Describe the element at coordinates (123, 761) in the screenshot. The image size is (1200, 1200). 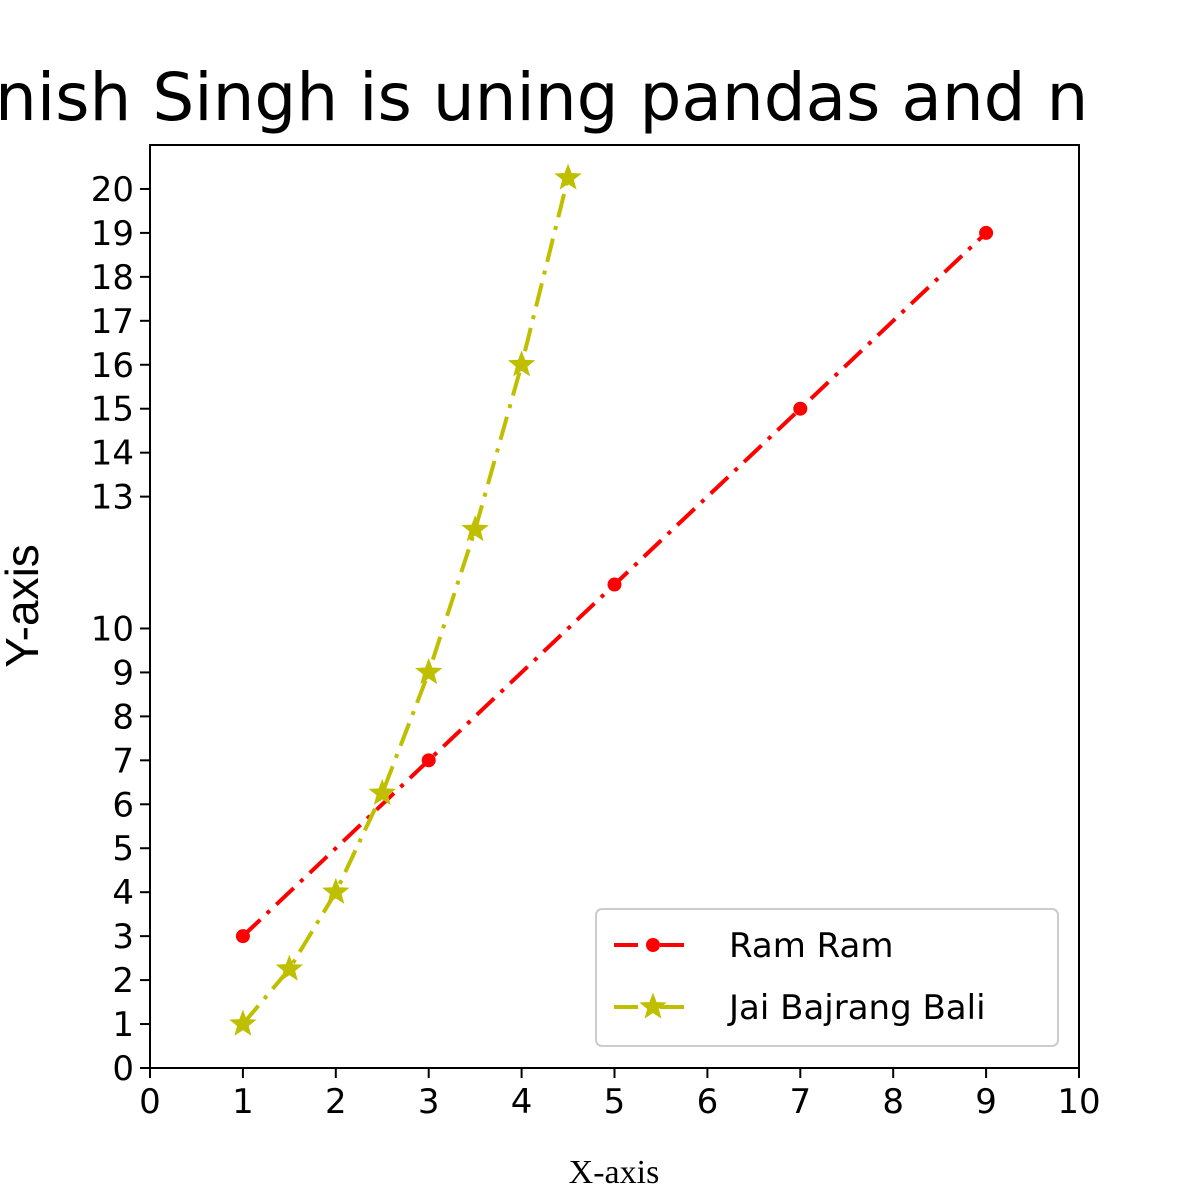
I see `y-tick-label: 7` at that location.